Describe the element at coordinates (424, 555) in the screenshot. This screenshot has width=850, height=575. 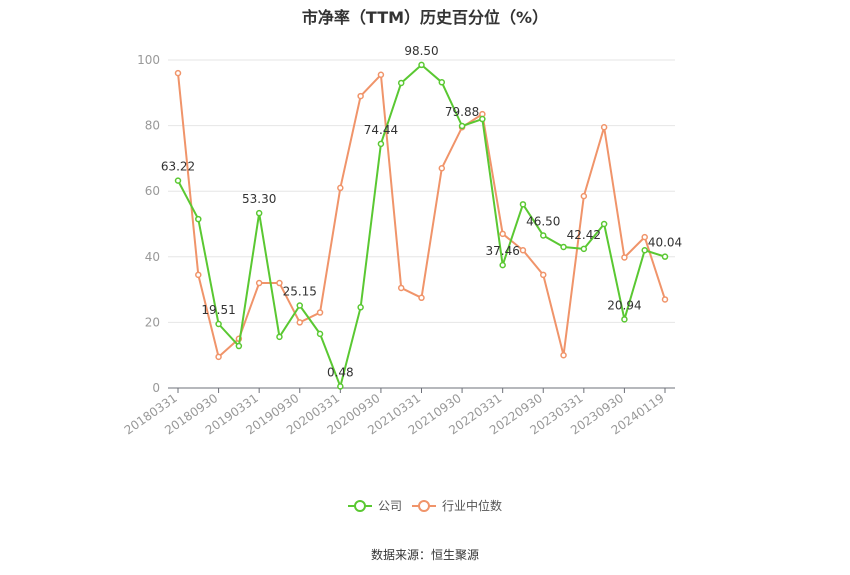
I see `source-note: 数据来源：恒生聚源` at that location.